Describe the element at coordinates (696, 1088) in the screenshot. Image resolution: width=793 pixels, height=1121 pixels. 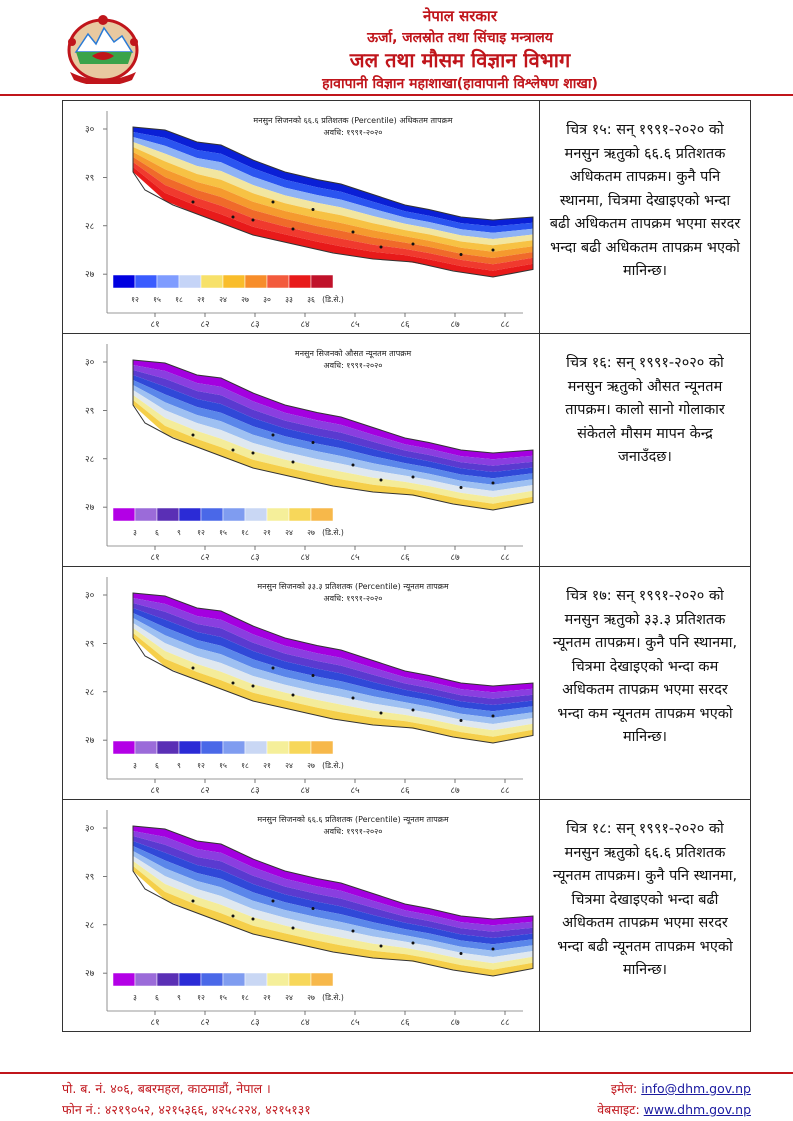
I see `email-link: info@dhm.gov.np` at that location.